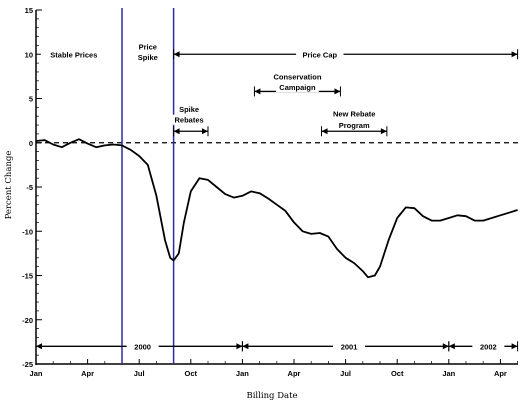 This screenshot has width=520, height=403. What do you see at coordinates (27, 231) in the screenshot?
I see `y-tick-label: -10` at bounding box center [27, 231].